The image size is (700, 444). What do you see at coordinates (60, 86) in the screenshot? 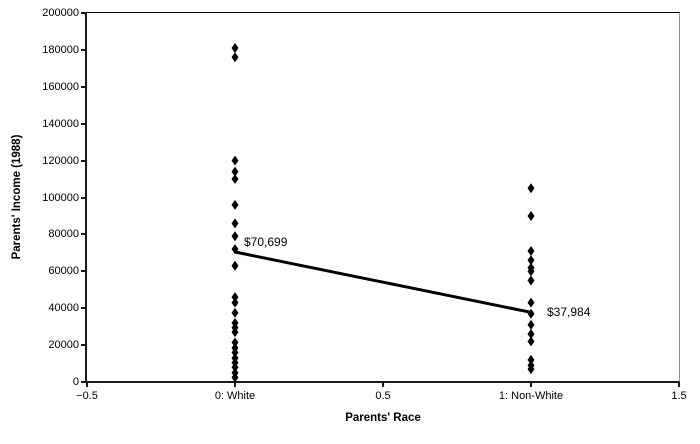
I see `y-tick-label: 160000` at bounding box center [60, 86].